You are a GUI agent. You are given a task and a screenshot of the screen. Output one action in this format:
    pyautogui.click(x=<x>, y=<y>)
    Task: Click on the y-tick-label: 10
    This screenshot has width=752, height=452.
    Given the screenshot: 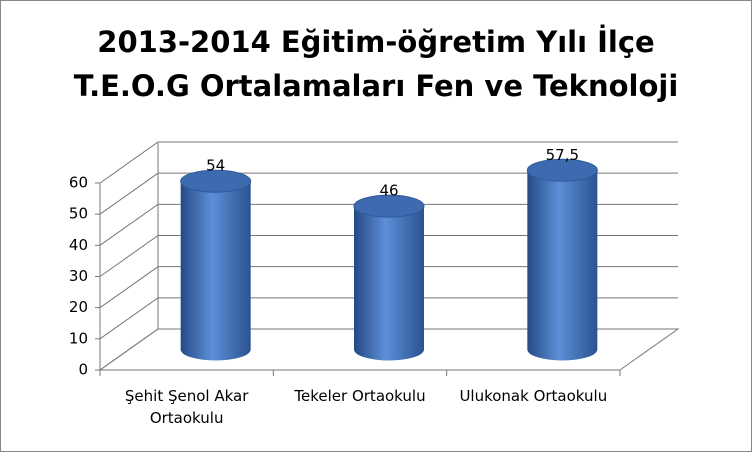 What is the action you would take?
    pyautogui.click(x=78, y=338)
    